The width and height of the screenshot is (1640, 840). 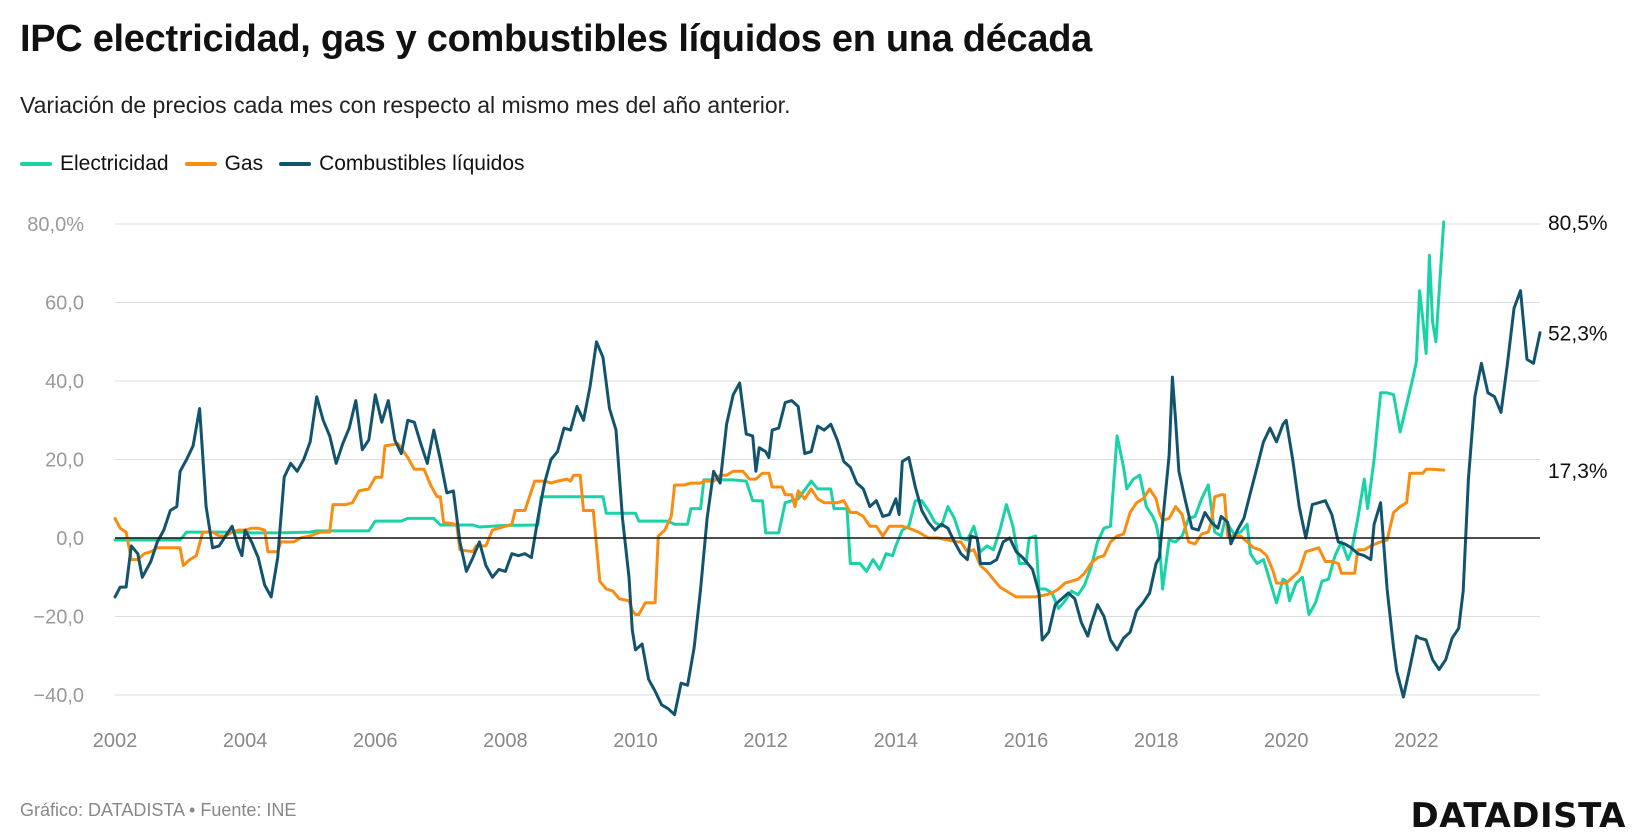 I want to click on y-tick-label: 40,0, so click(x=64, y=382).